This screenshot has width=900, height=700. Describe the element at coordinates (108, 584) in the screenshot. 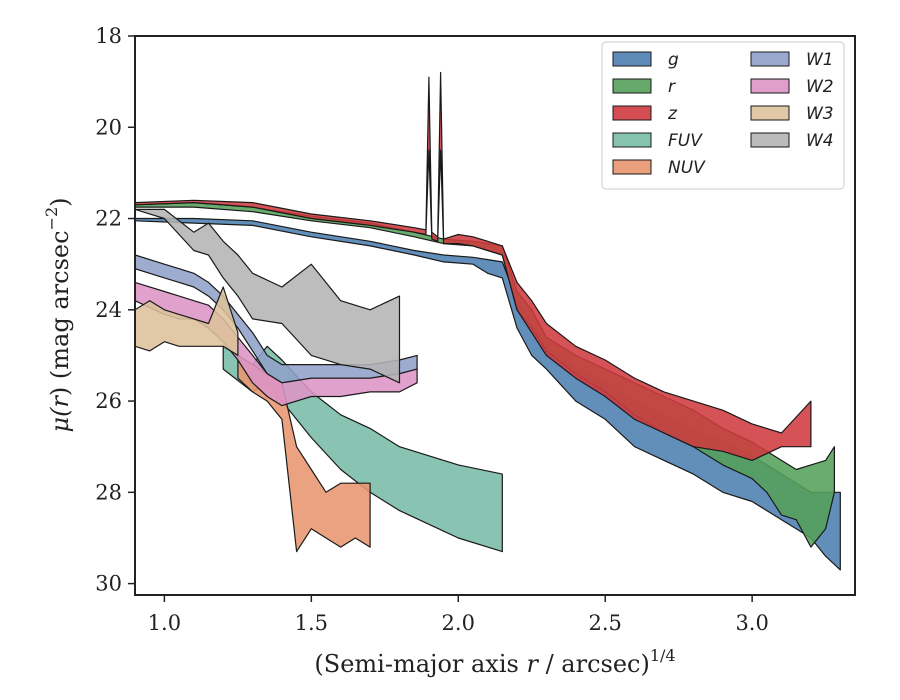

I see `y-tick-label: 30` at that location.